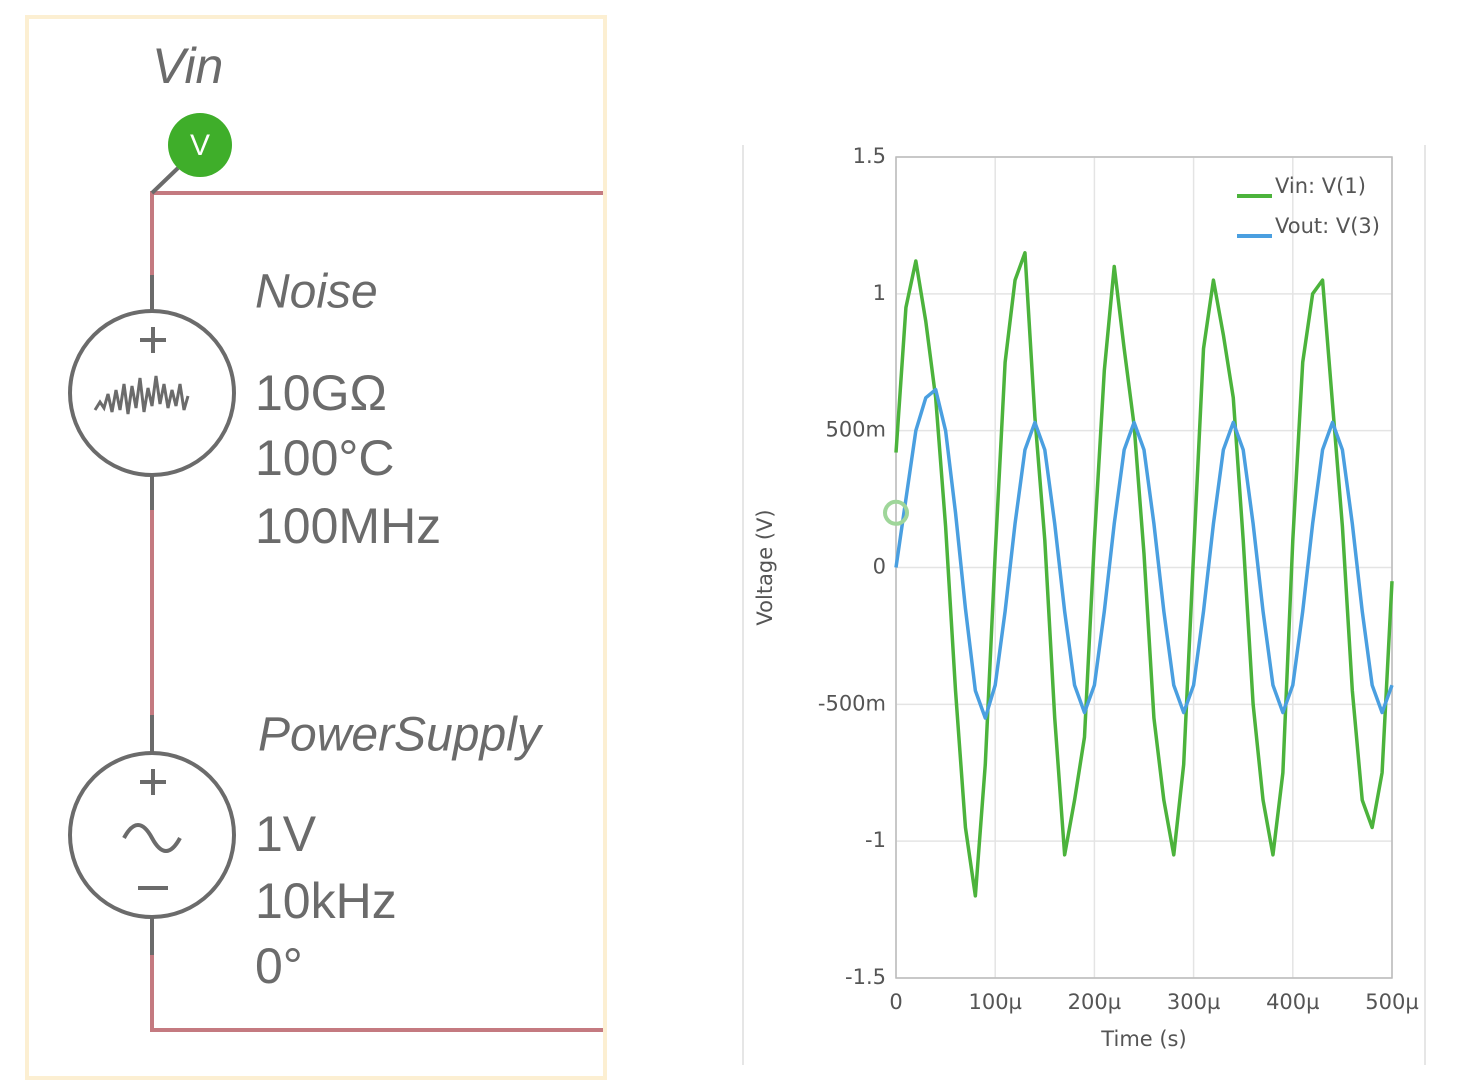 The image size is (1466, 1092). I want to click on x-tick-label: 500µ, so click(1391, 1002).